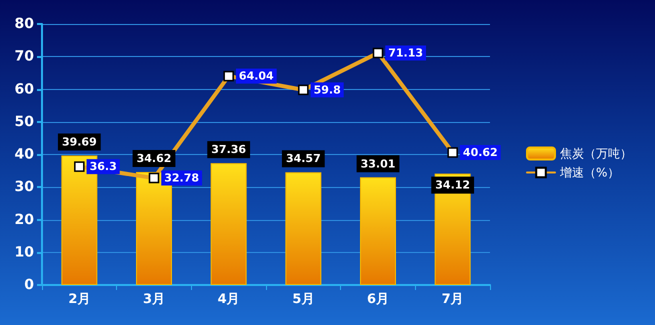  Describe the element at coordinates (24, 252) in the screenshot. I see `y-tick-label: 10` at that location.